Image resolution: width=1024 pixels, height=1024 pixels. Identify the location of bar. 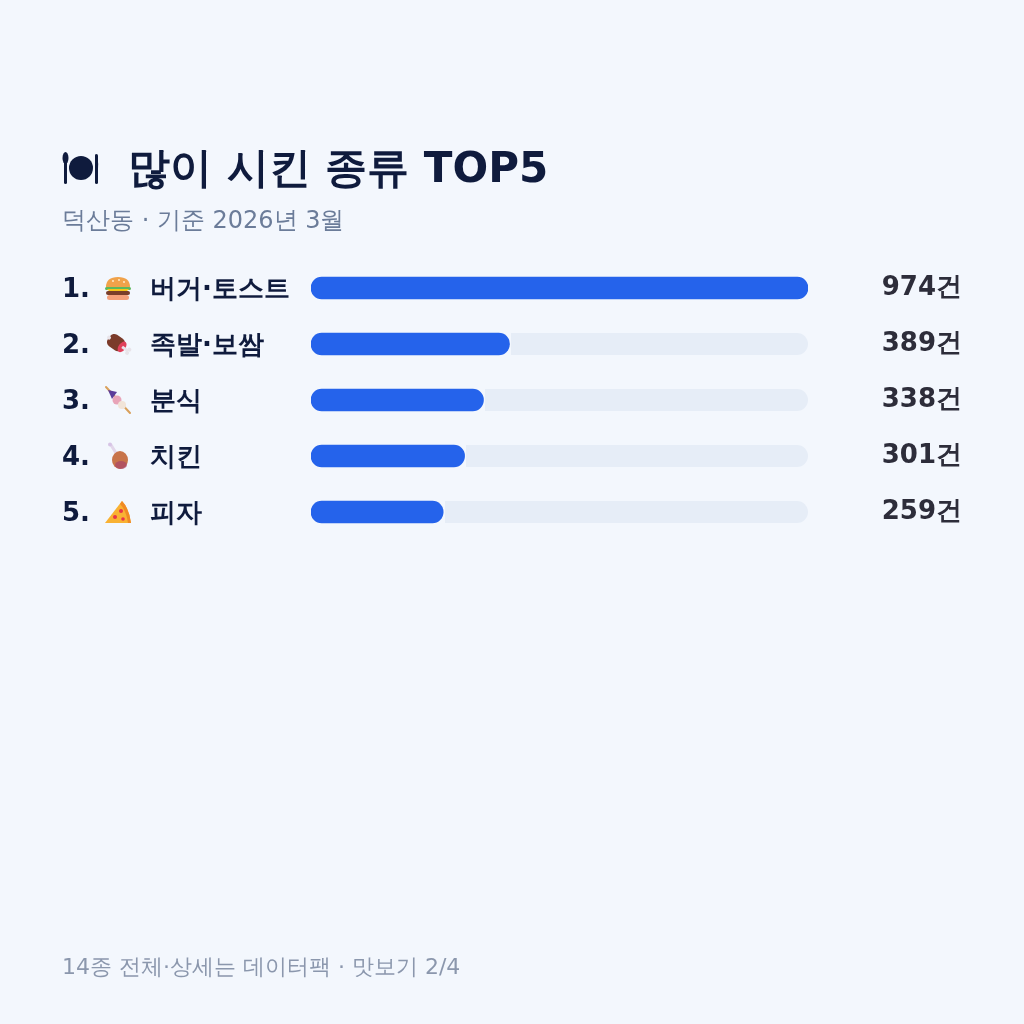
(559, 288).